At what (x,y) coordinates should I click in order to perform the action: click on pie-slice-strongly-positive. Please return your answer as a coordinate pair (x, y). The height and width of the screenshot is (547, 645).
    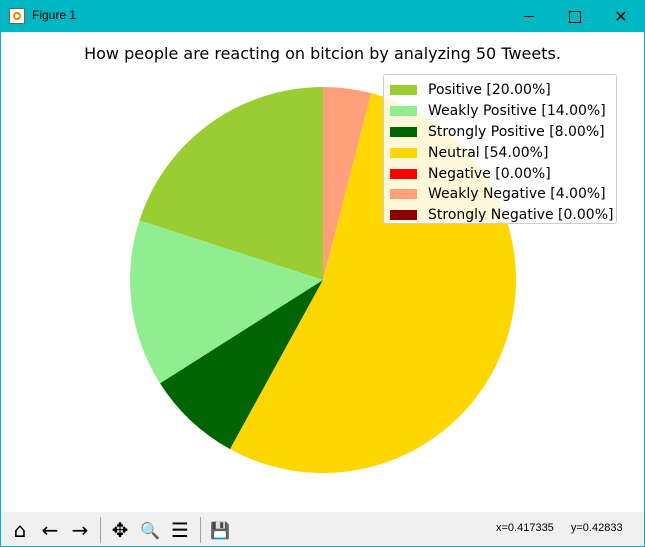
    Looking at the image, I should click on (241, 365).